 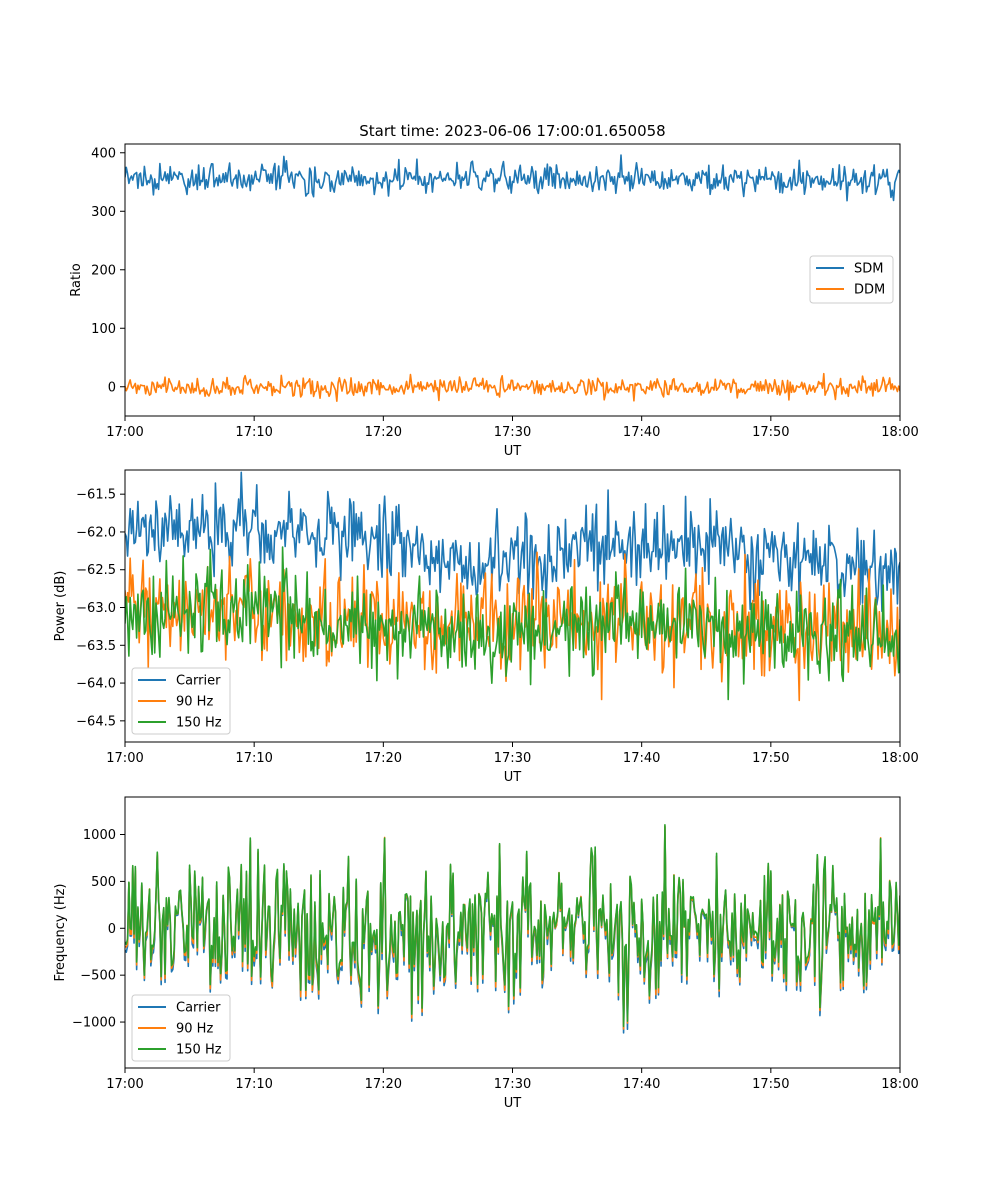 What do you see at coordinates (96, 608) in the screenshot?
I see `y-tick-label: −63.0` at bounding box center [96, 608].